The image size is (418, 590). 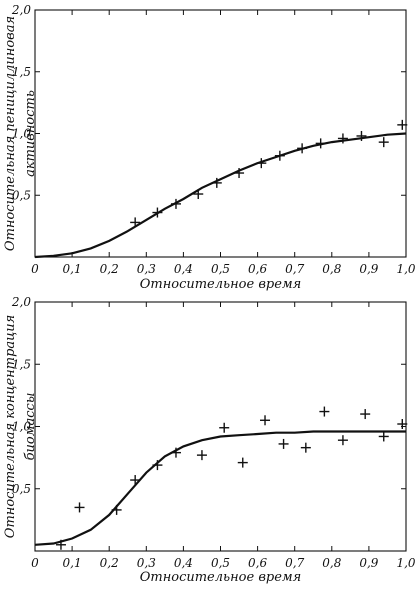 I want to click on y-axis-title-line: активность, so click(x=30, y=133).